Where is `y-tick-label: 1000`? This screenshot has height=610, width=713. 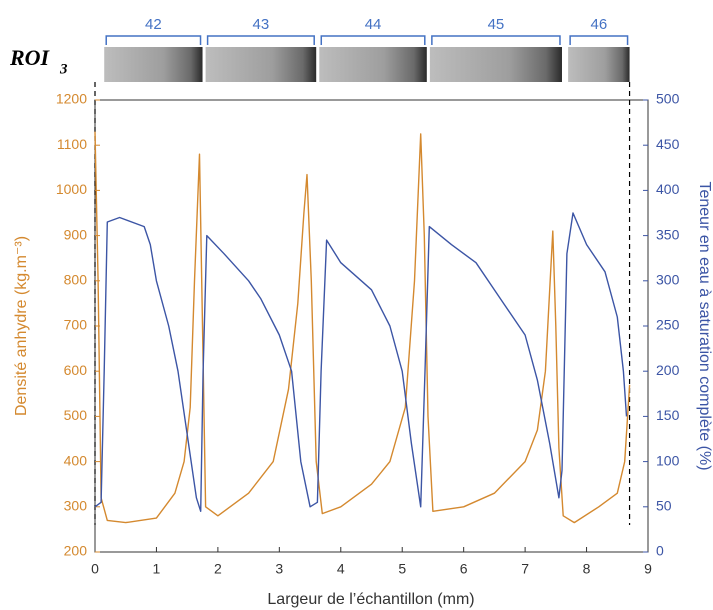 y-tick-label: 1000 is located at coordinates (71, 189).